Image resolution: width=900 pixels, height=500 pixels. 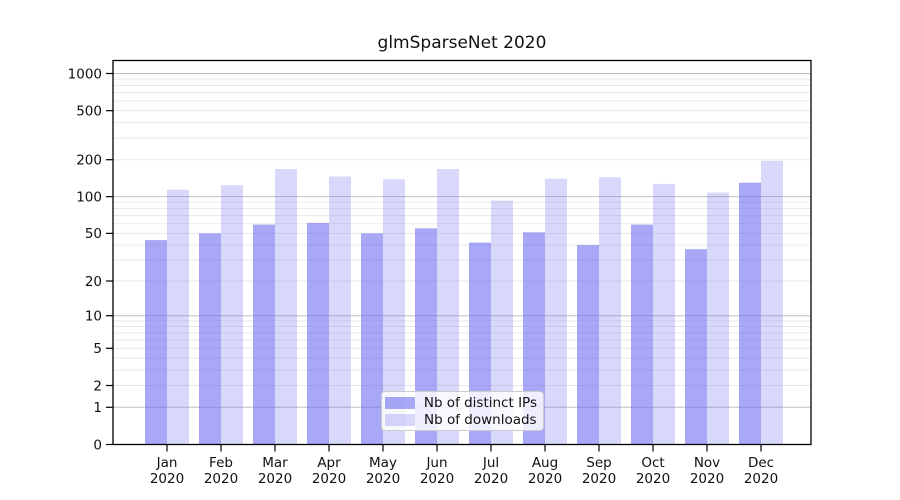 I want to click on y-tick-label: 20, so click(x=93, y=282).